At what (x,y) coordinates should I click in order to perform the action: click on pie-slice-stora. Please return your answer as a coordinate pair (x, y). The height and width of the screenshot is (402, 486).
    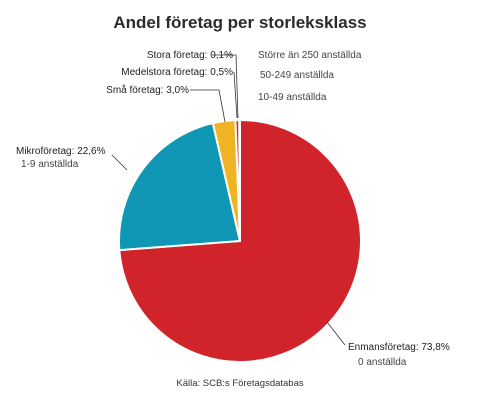
    Looking at the image, I should click on (239, 180).